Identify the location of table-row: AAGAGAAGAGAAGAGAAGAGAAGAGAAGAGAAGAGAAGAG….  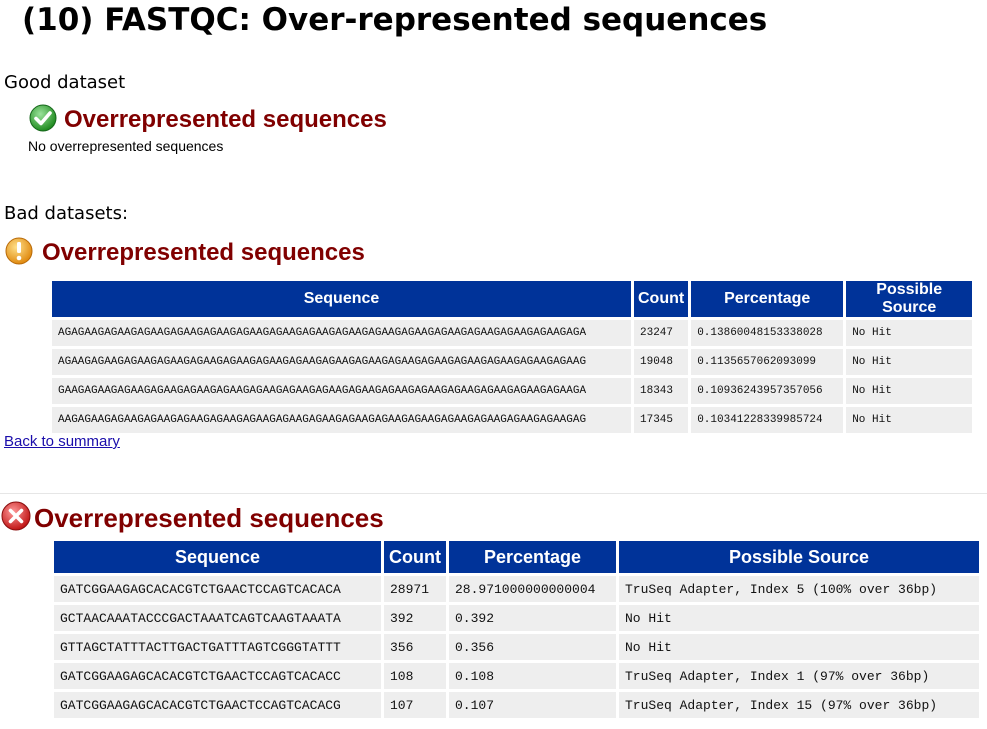
(512, 420).